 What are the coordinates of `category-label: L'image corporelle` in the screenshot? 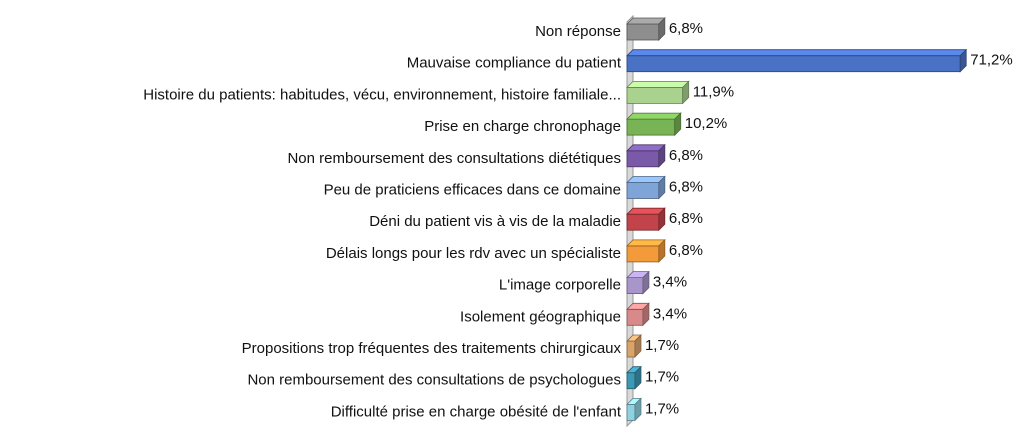 It's located at (560, 285).